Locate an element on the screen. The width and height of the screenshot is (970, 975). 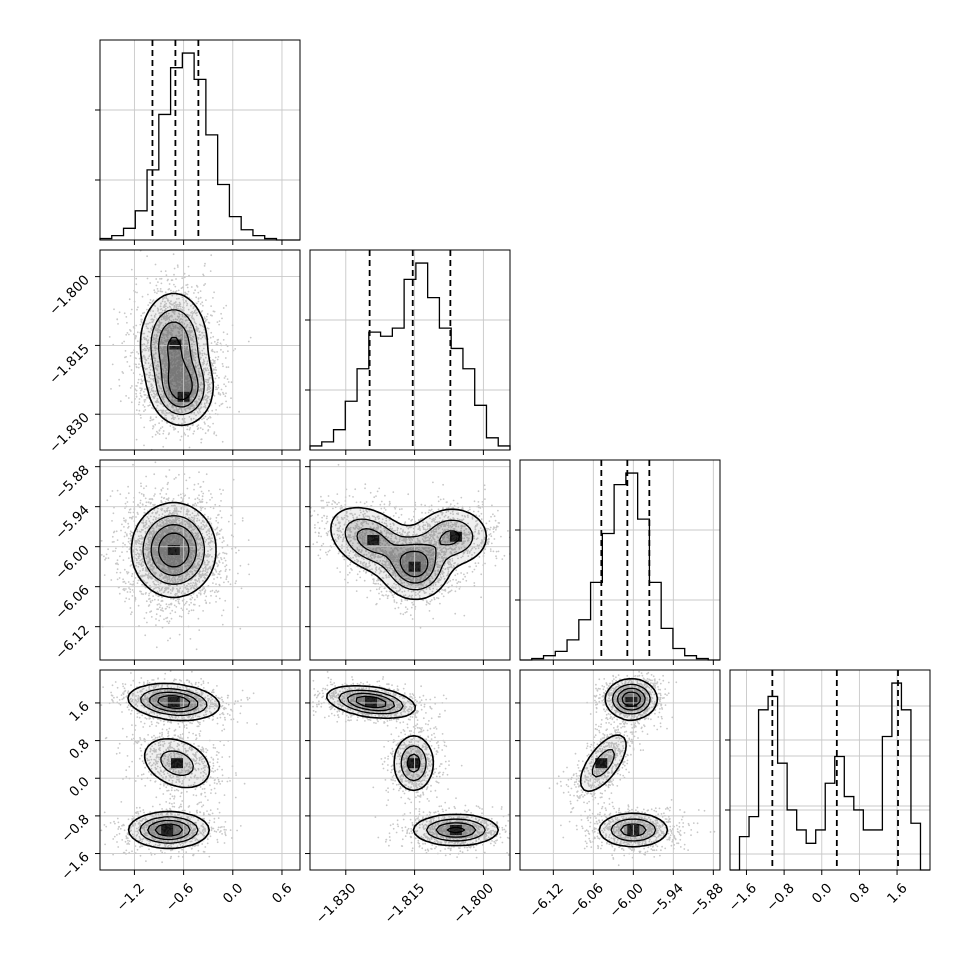
hist-b-grid is located at coordinates (410, 350).